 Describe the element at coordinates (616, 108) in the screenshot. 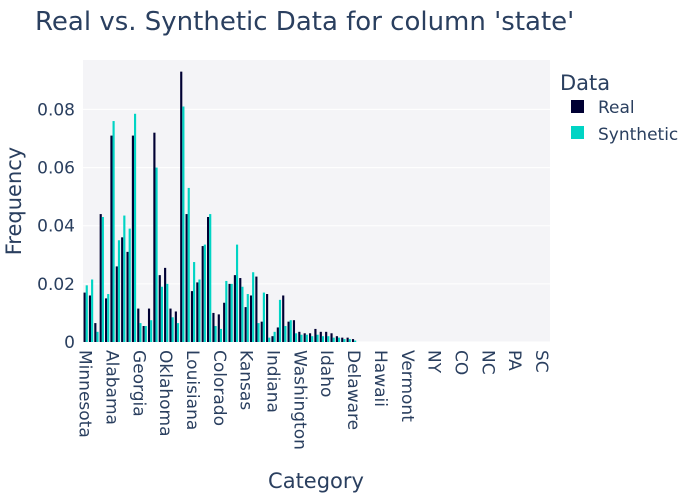

I see `legend-label-real: Real` at that location.